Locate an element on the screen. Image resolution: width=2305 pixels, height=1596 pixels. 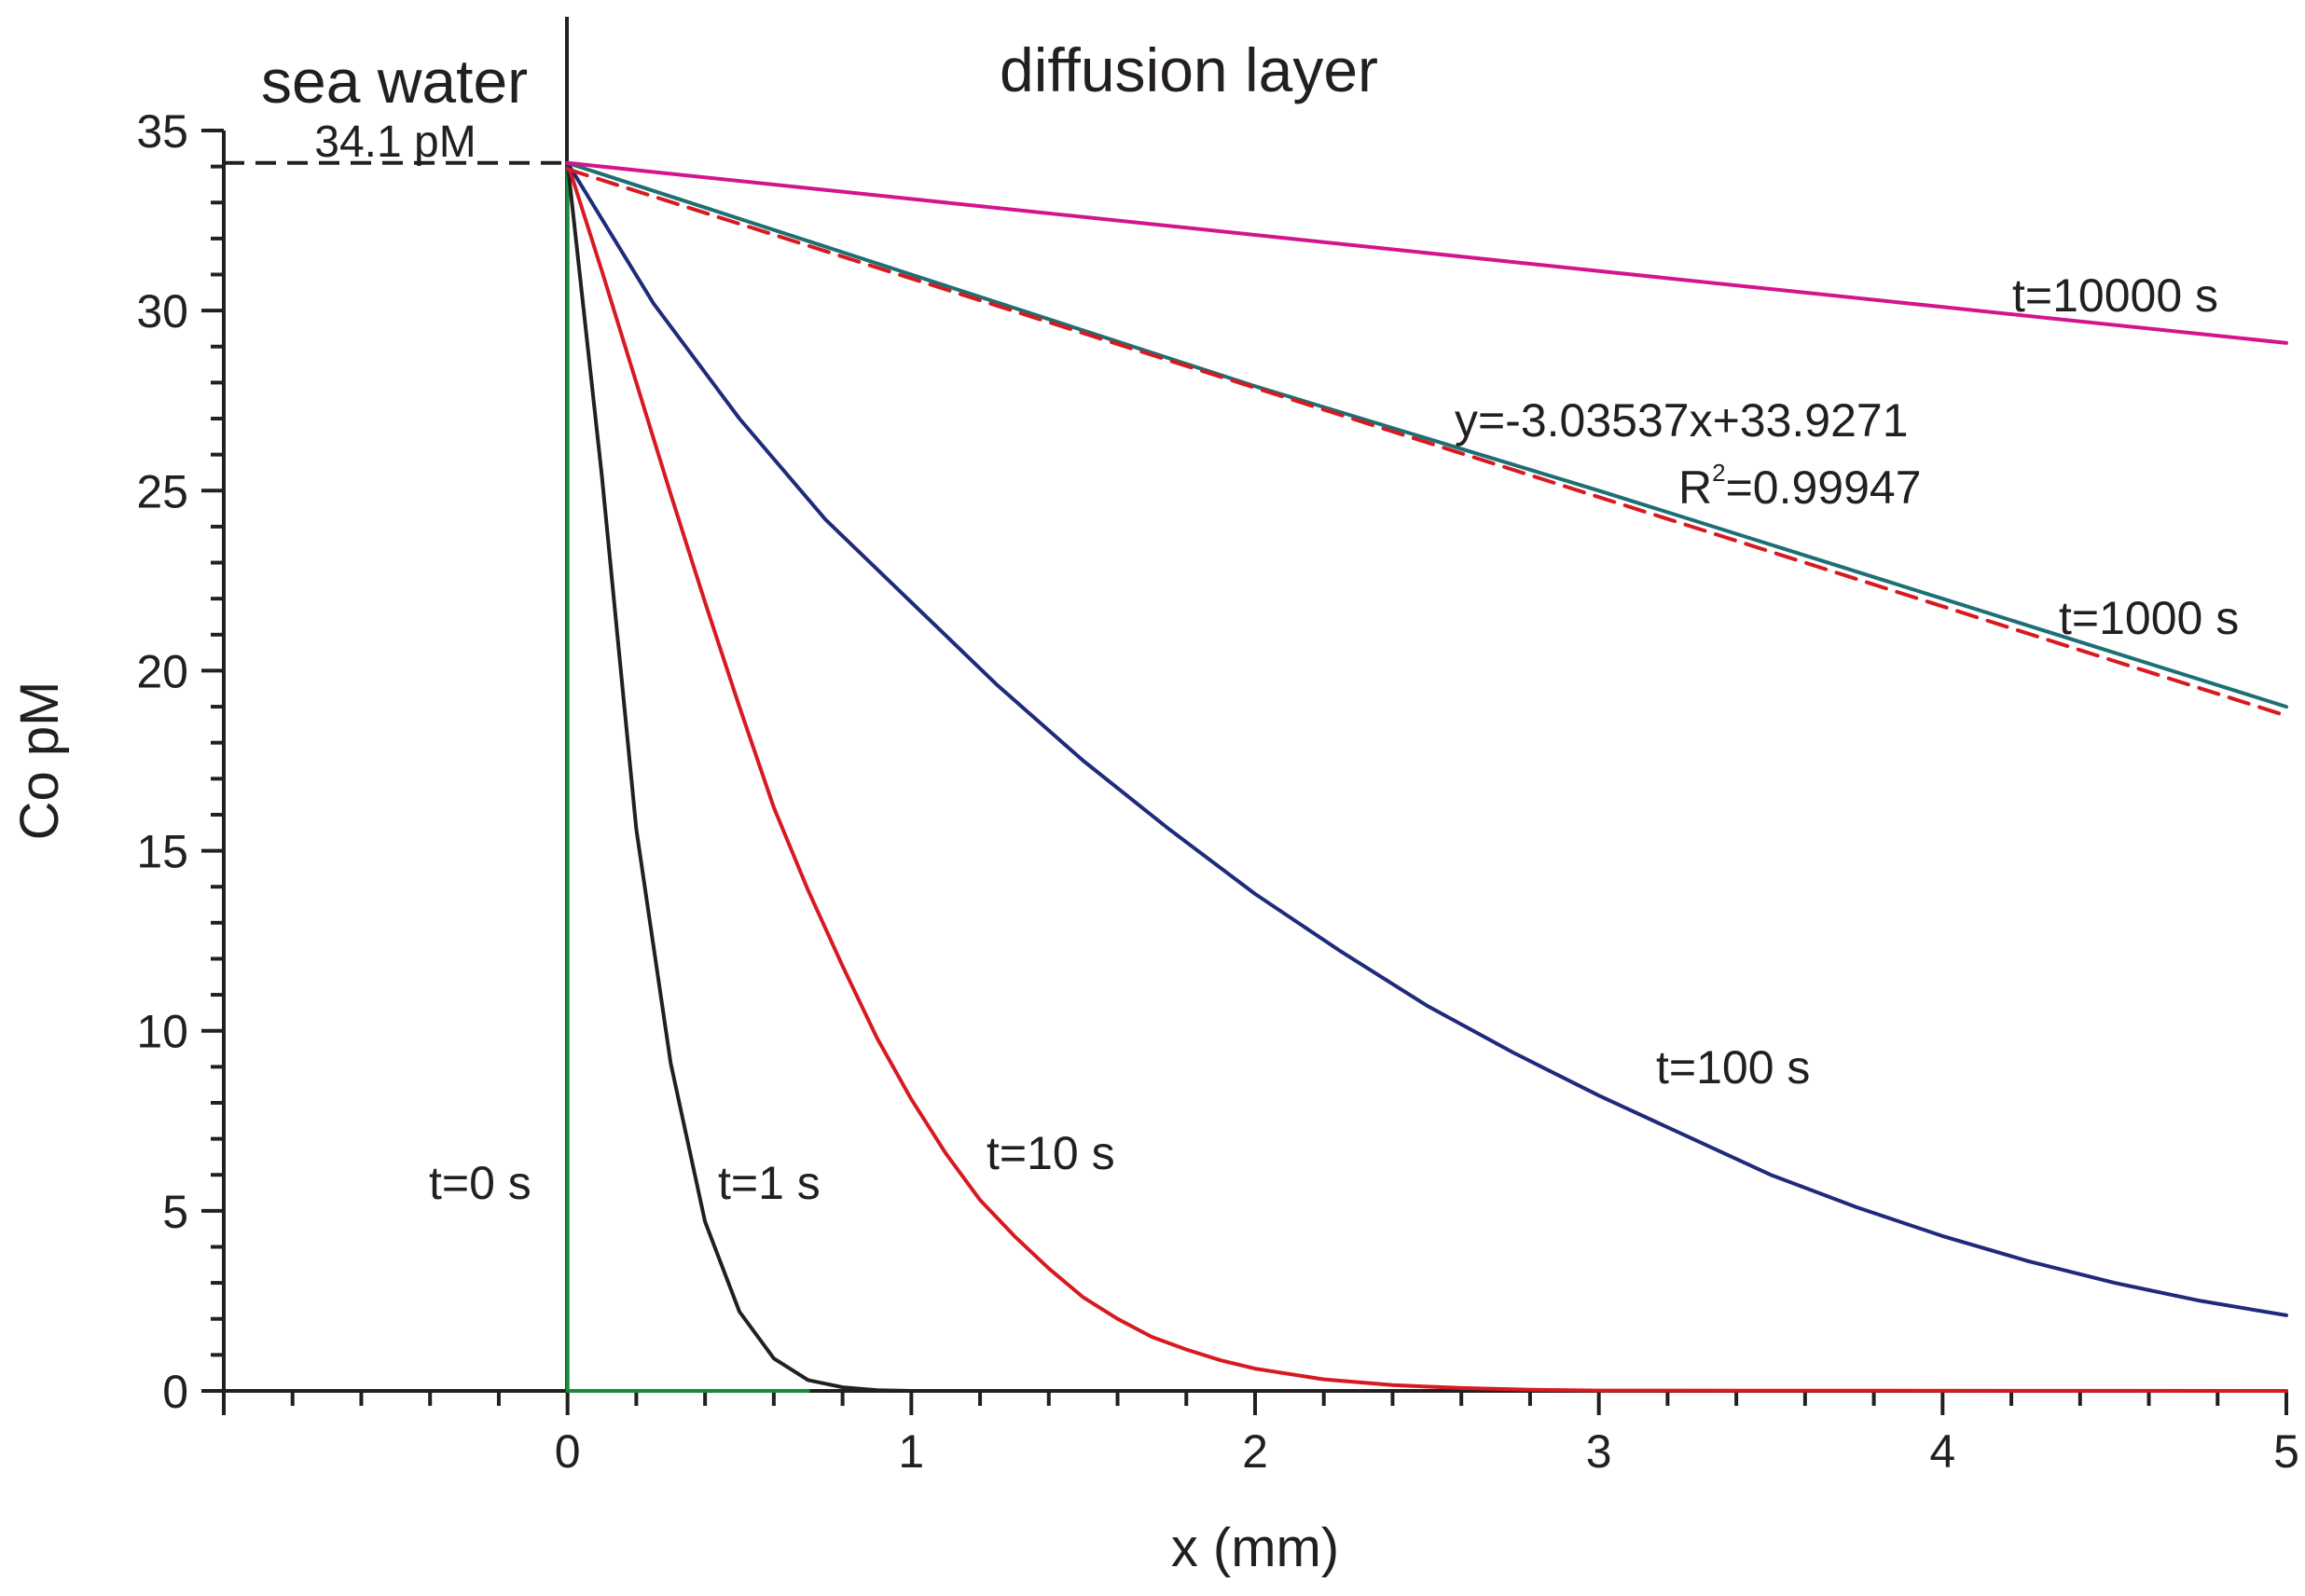
r-squared-r: R is located at coordinates (1695, 487).